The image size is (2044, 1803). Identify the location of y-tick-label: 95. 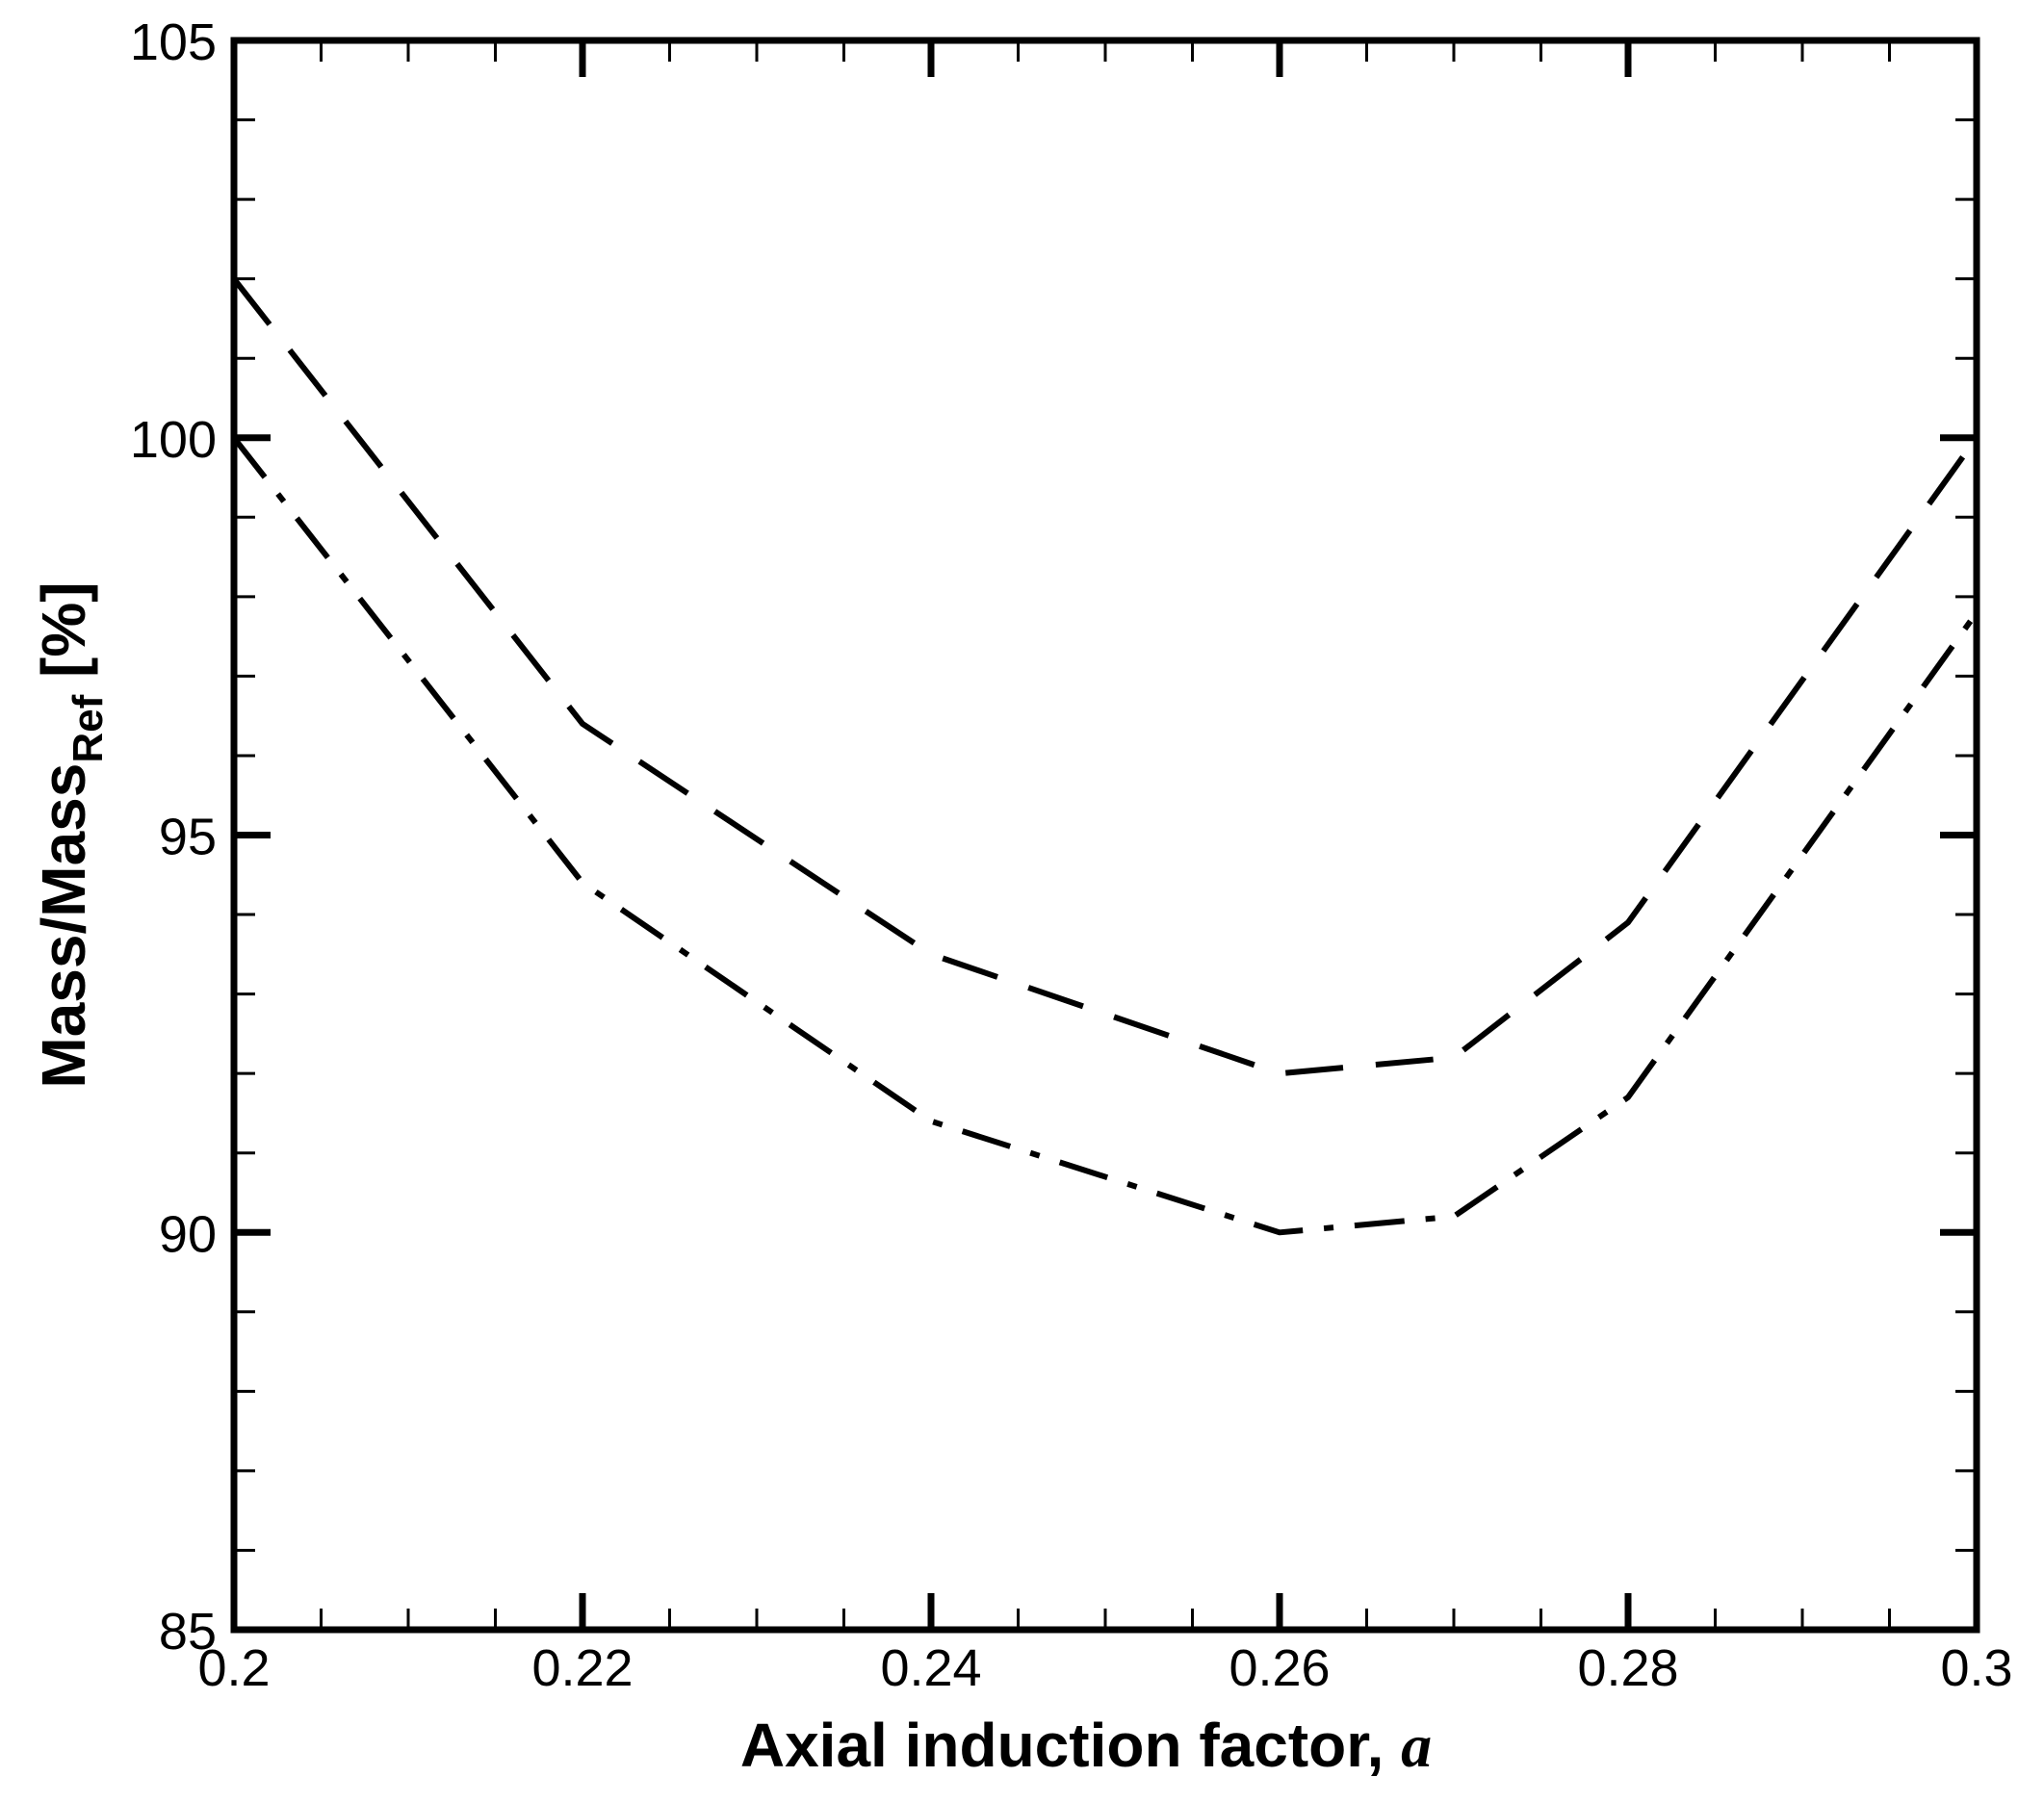
(188, 837).